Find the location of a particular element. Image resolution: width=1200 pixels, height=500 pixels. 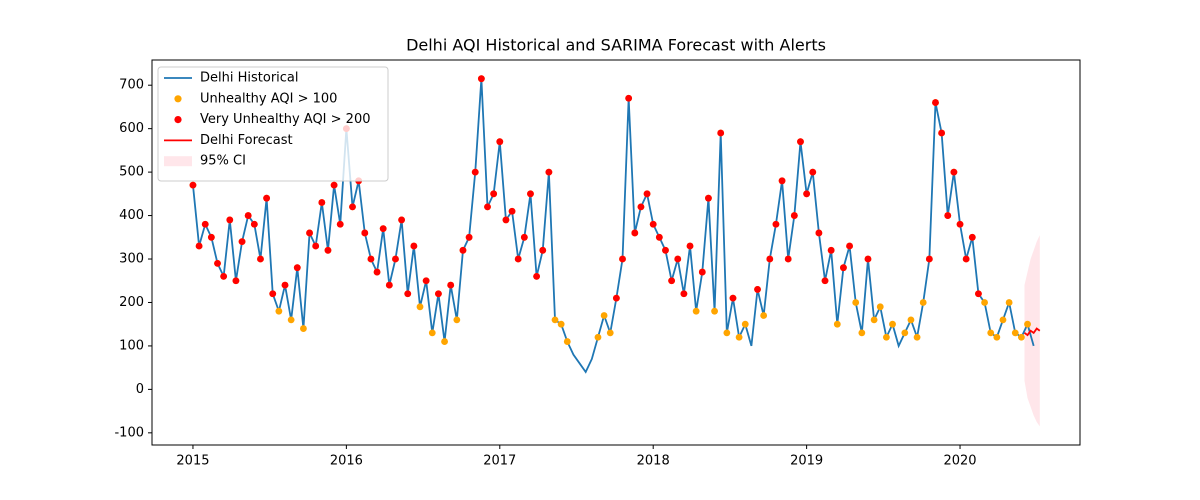

x-tick-label: 2020 is located at coordinates (959, 461).